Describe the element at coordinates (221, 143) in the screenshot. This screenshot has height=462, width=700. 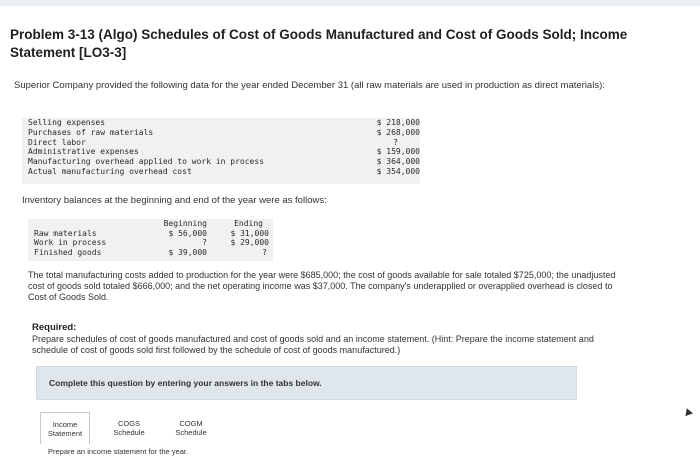
I see `data-row: Direct labor?` at that location.